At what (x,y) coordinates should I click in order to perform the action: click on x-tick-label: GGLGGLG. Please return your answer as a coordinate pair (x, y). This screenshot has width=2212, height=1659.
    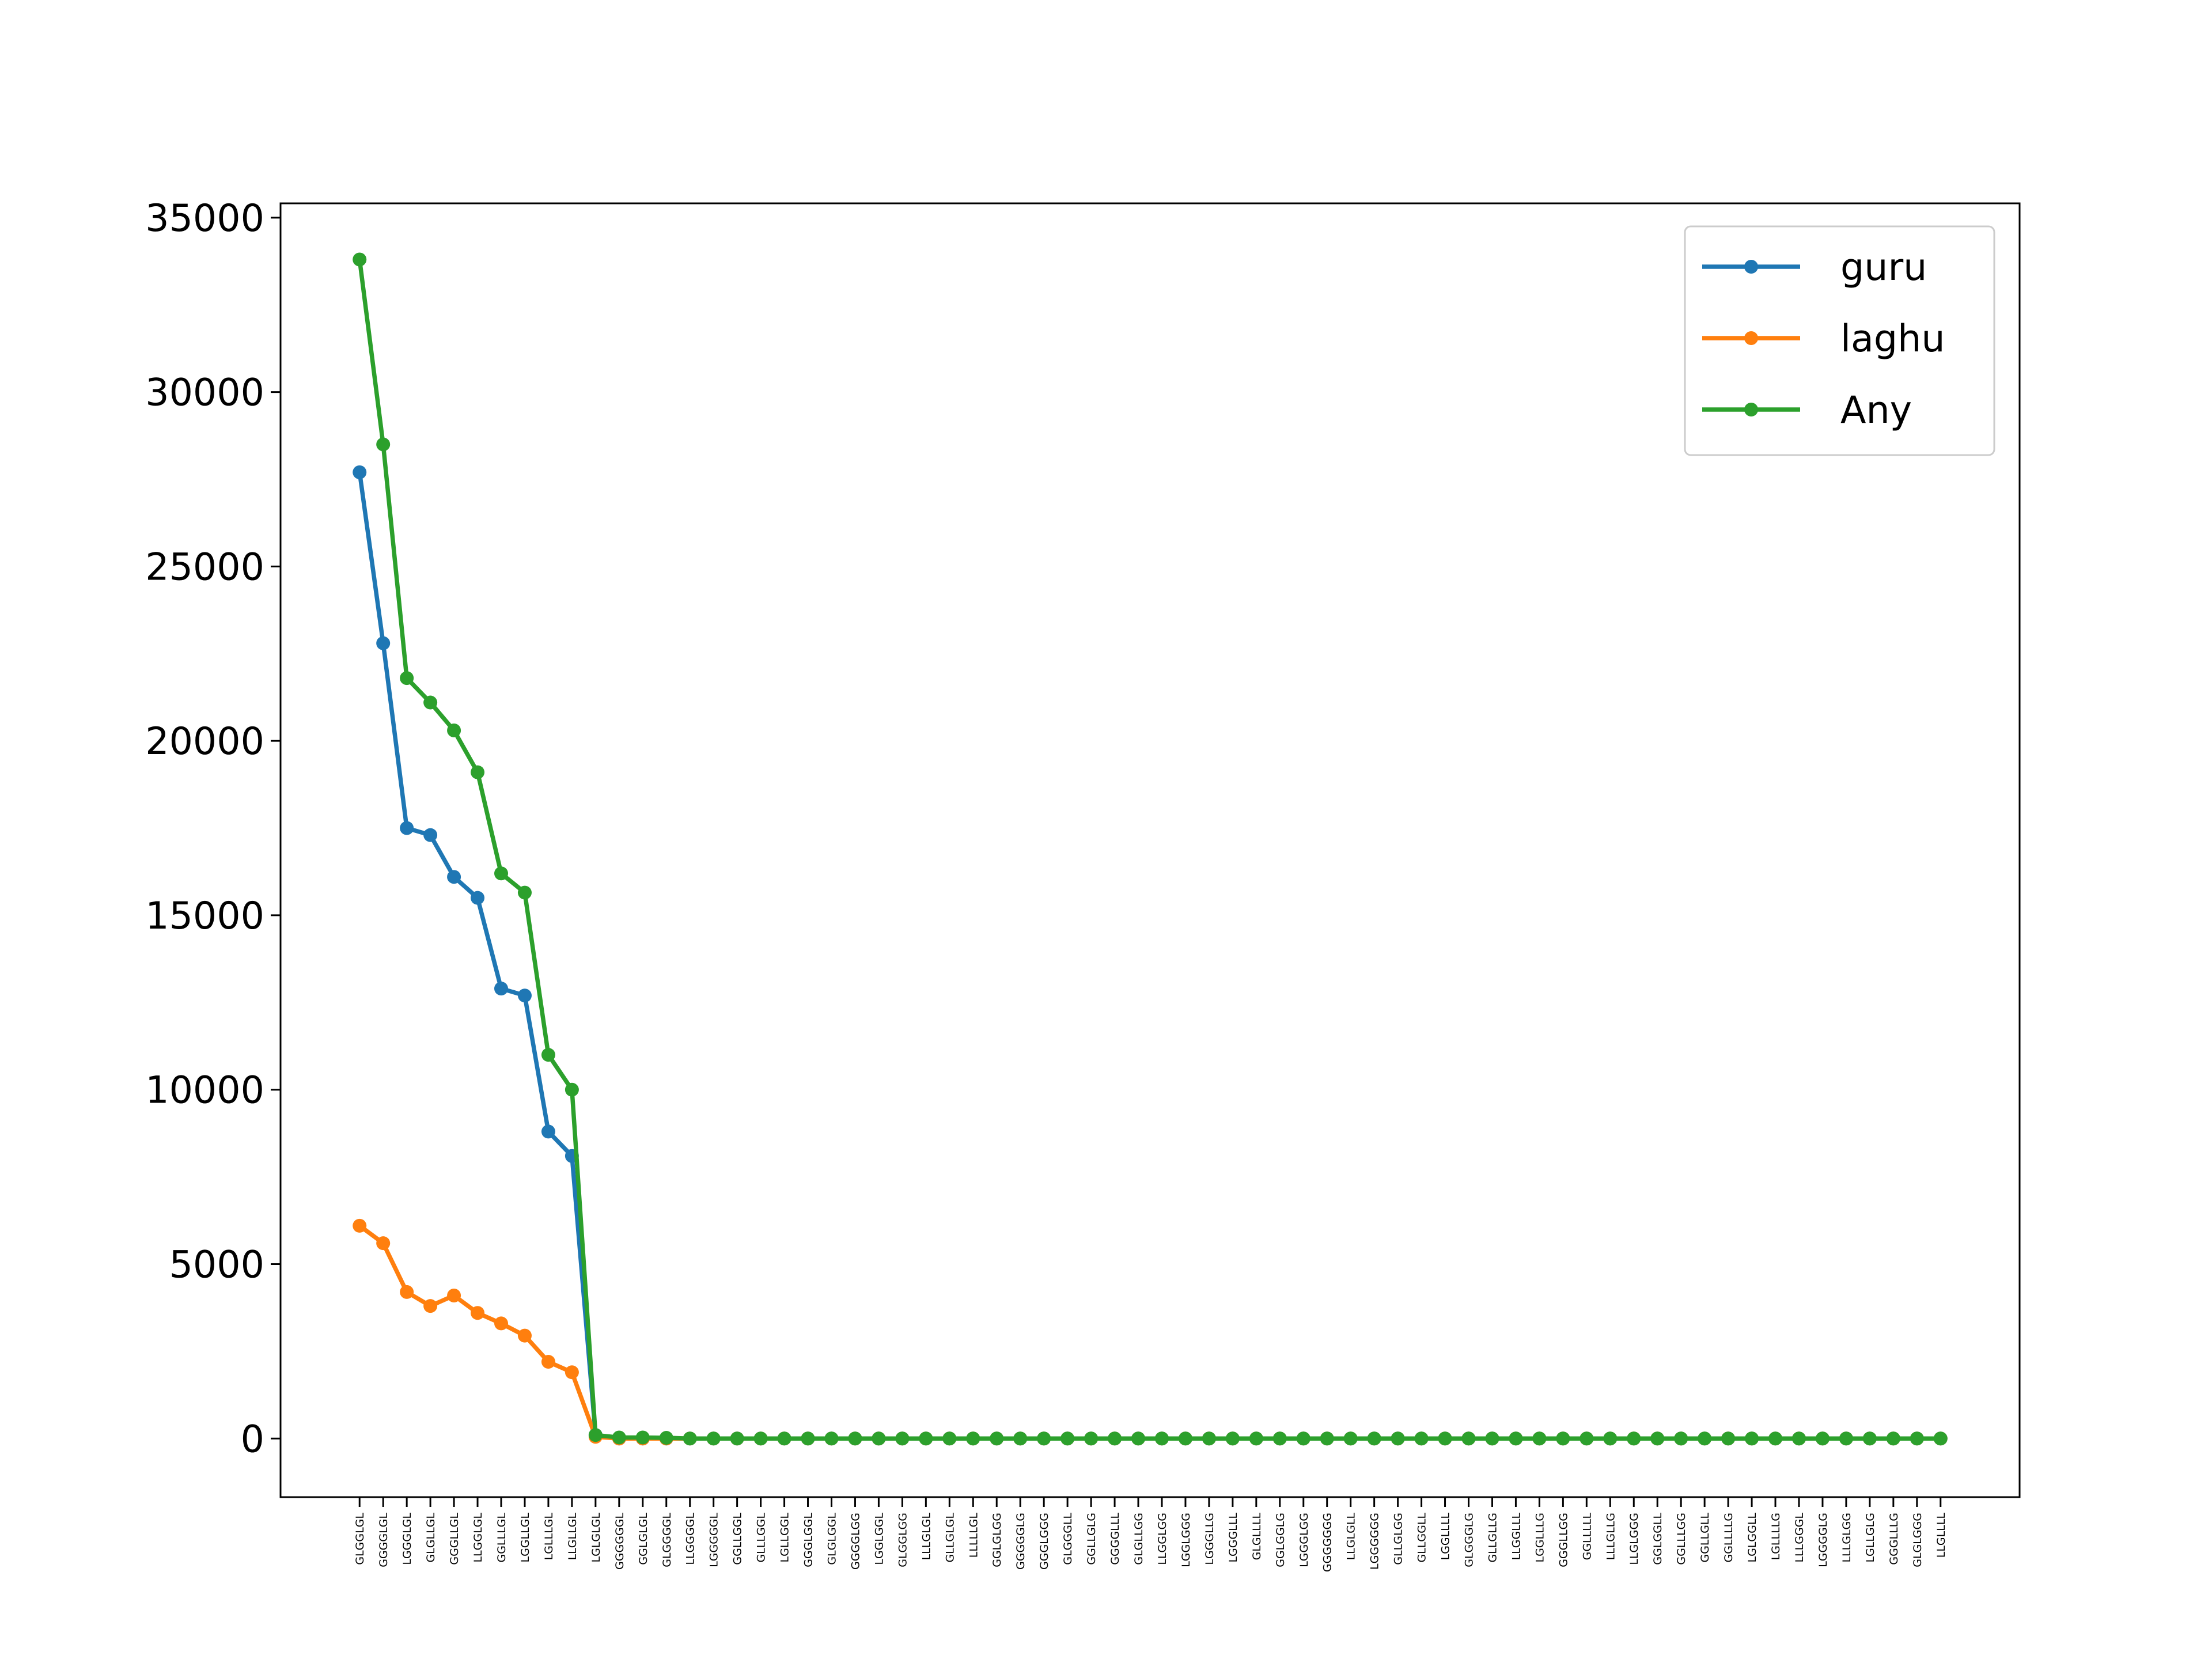
    Looking at the image, I should click on (1280, 1540).